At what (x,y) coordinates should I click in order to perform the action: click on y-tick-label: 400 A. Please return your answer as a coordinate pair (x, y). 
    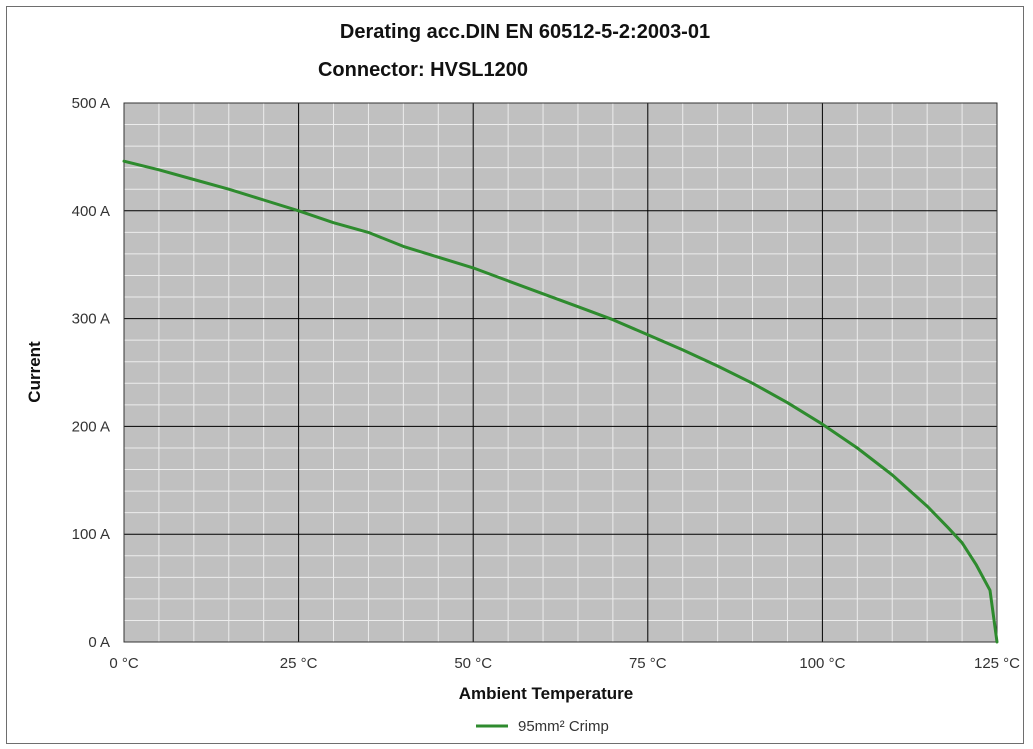
    Looking at the image, I should click on (91, 211).